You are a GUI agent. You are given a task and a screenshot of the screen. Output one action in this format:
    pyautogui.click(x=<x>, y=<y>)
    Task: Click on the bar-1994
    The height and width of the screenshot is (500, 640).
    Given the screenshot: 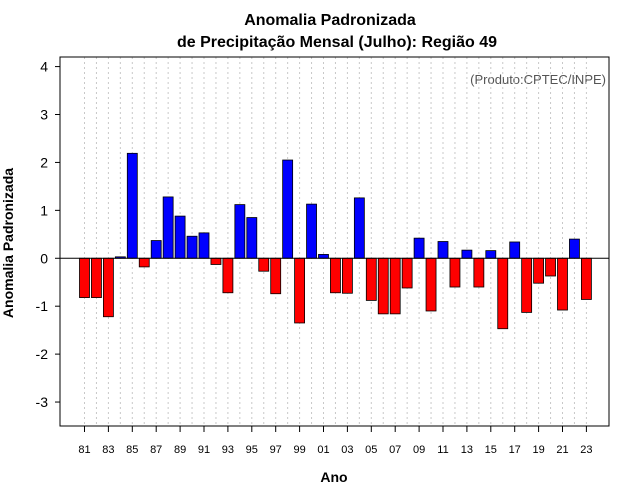 What is the action you would take?
    pyautogui.click(x=240, y=231)
    